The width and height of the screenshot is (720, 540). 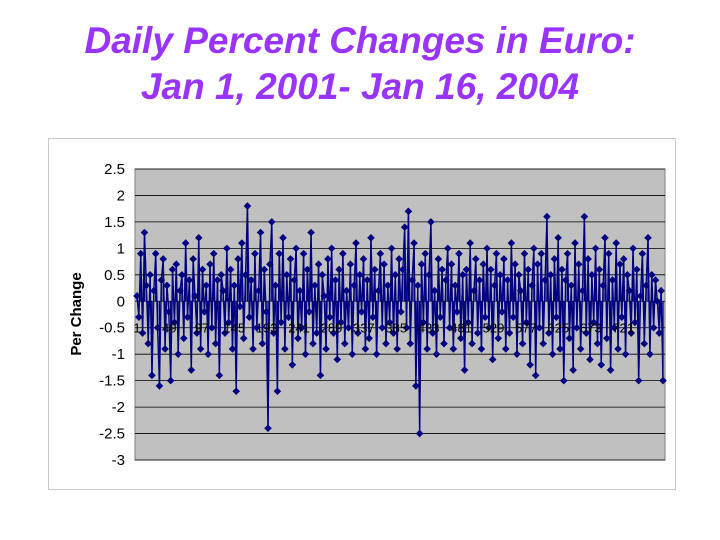 What do you see at coordinates (118, 354) in the screenshot?
I see `y-tick-label: -1` at bounding box center [118, 354].